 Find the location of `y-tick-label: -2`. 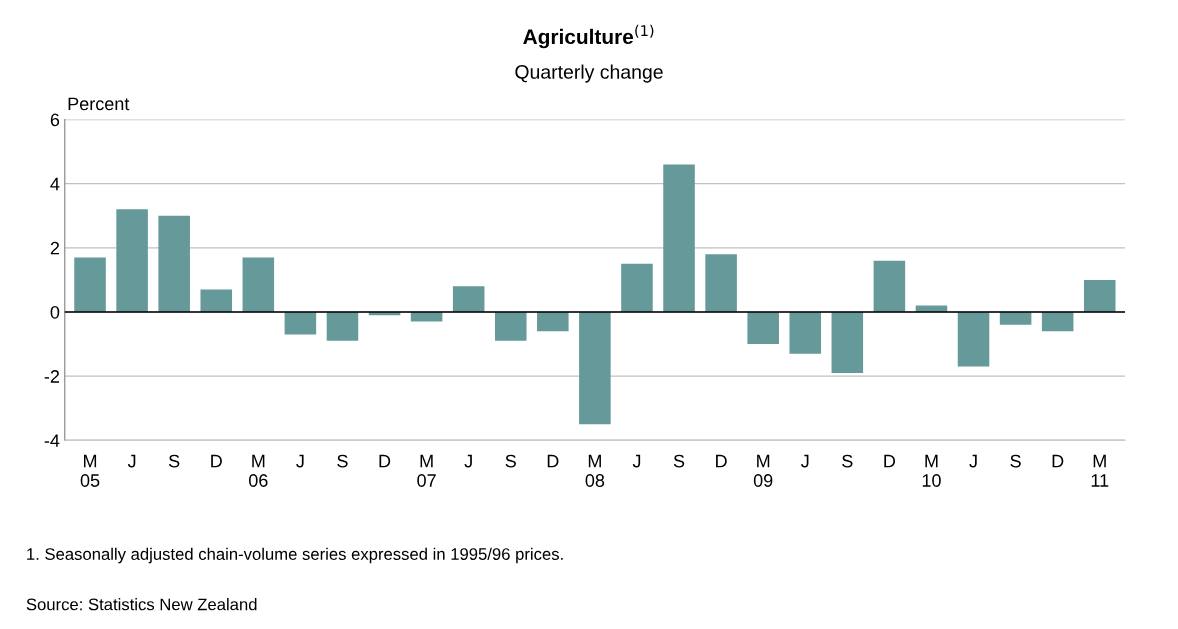

y-tick-label: -2 is located at coordinates (52, 376).